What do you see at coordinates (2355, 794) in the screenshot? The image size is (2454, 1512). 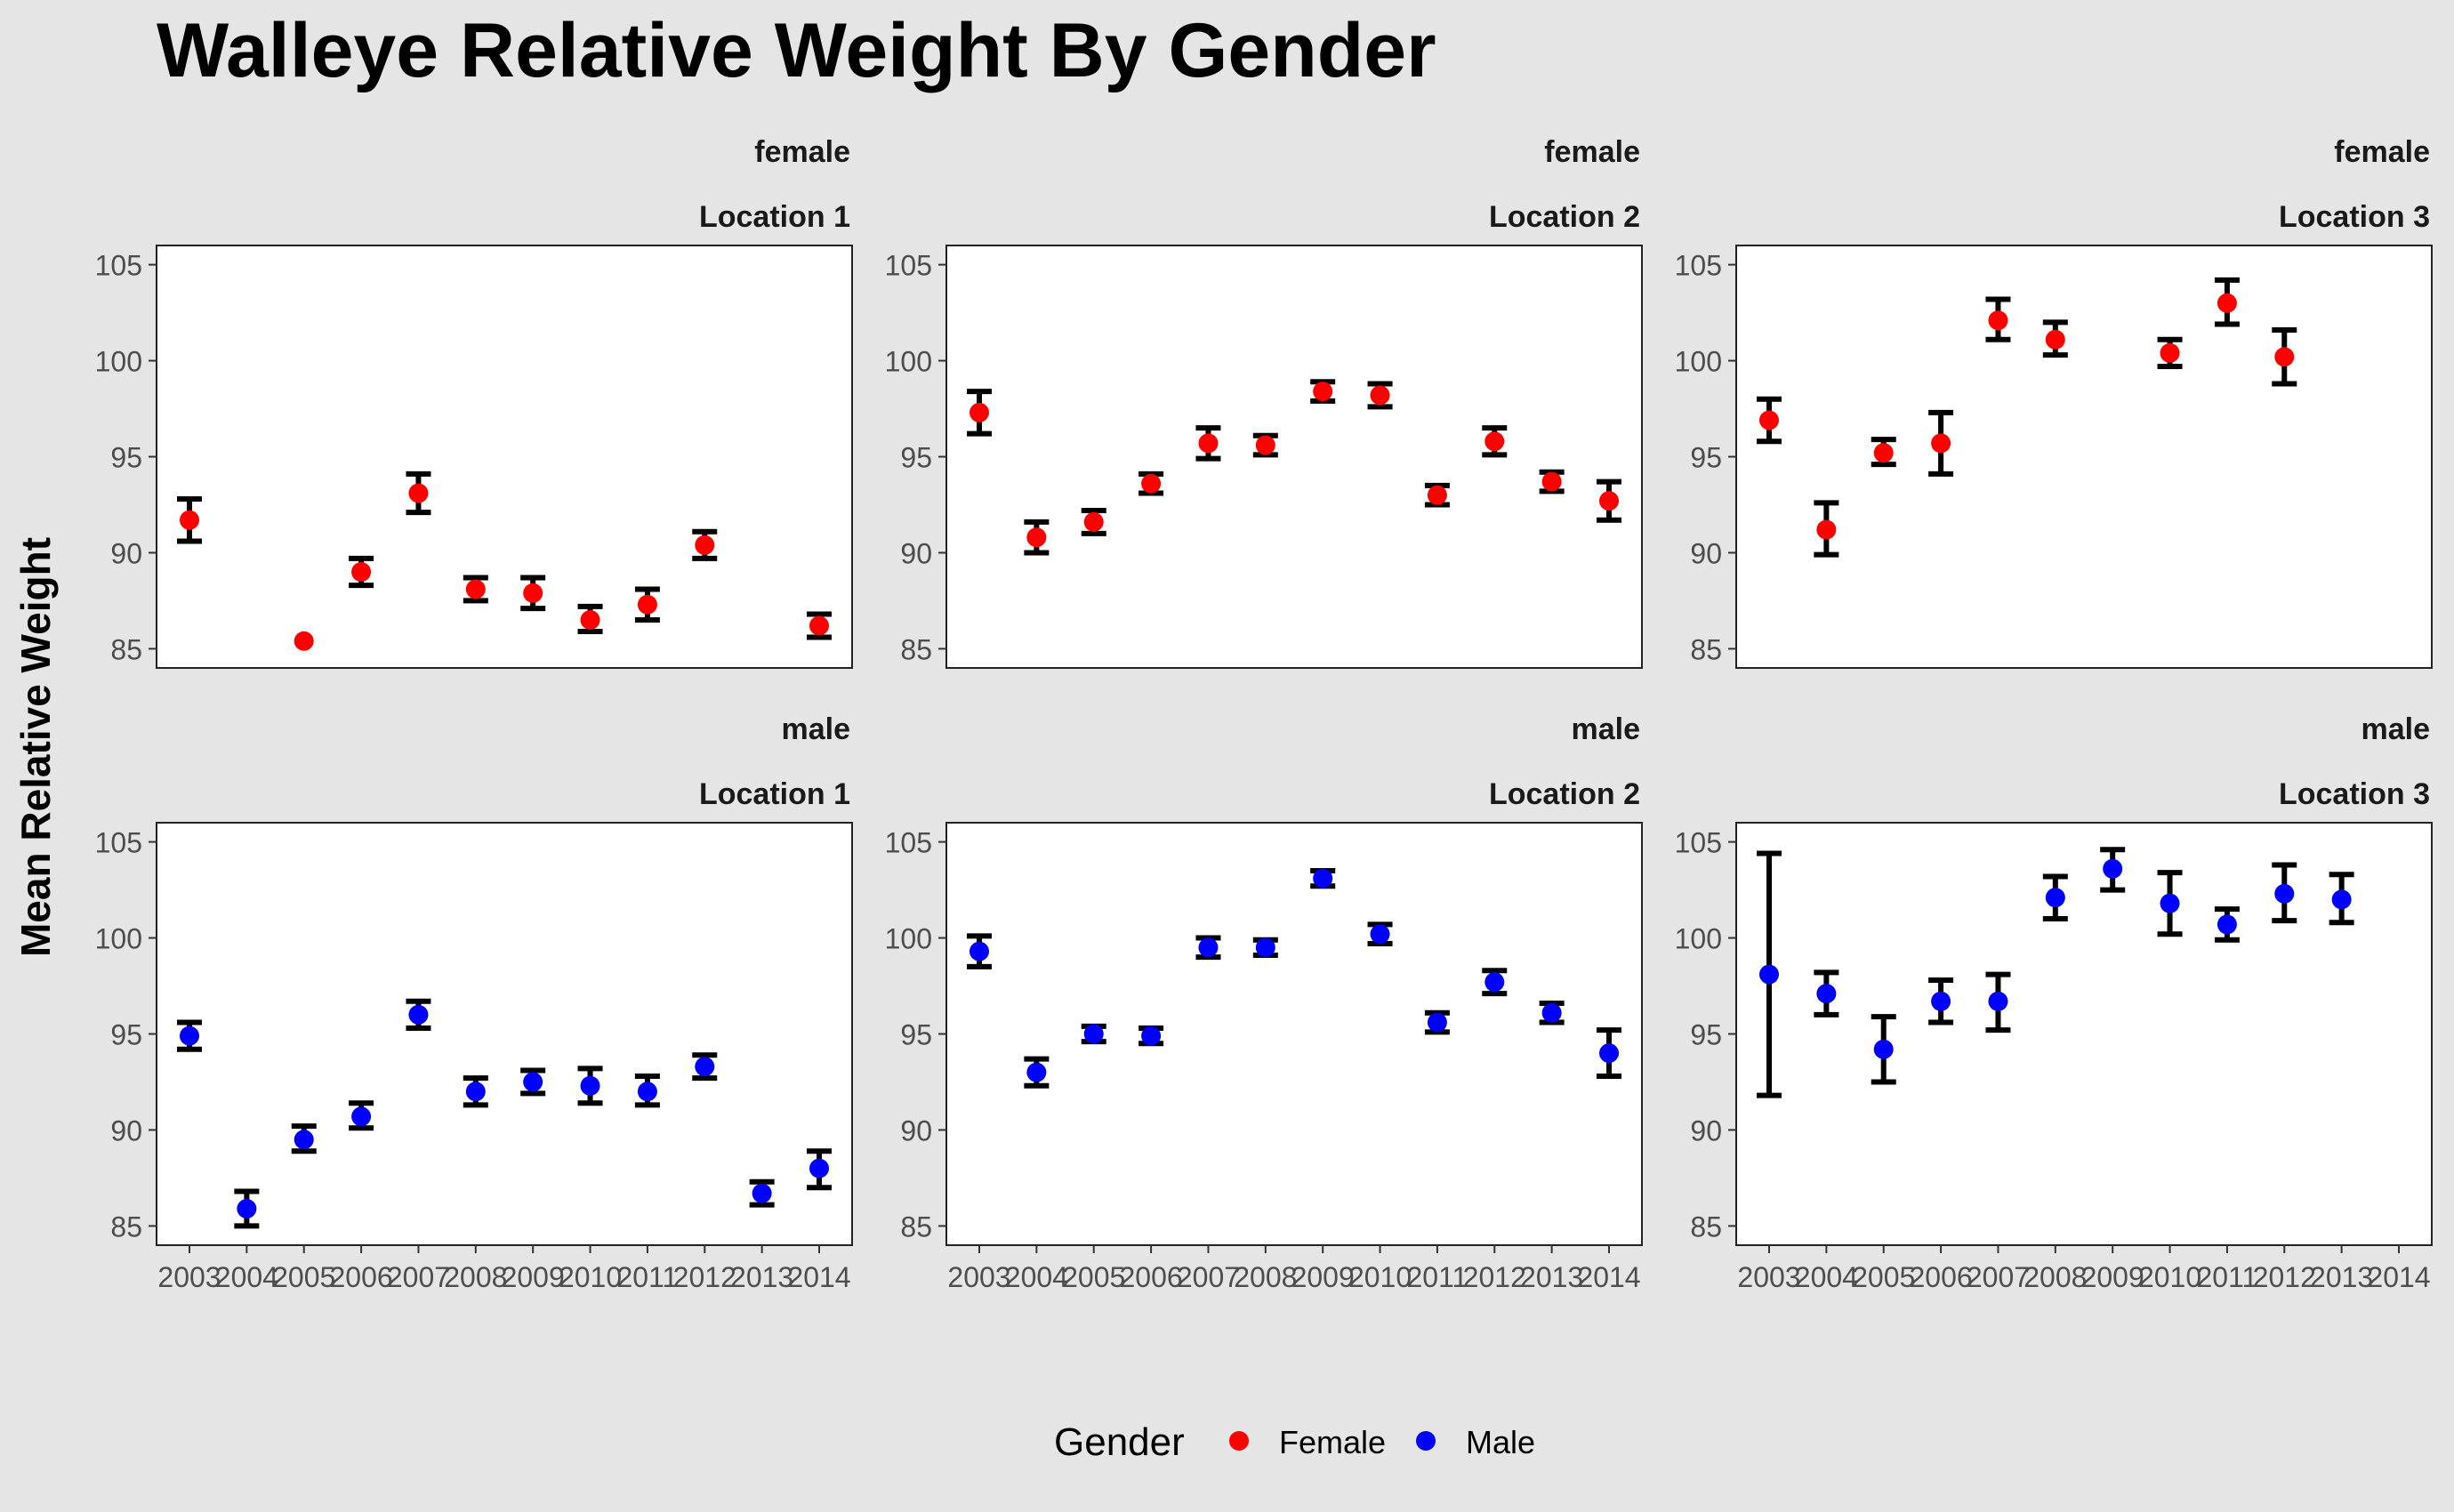 I see `strip-location-label: Location 3` at bounding box center [2355, 794].